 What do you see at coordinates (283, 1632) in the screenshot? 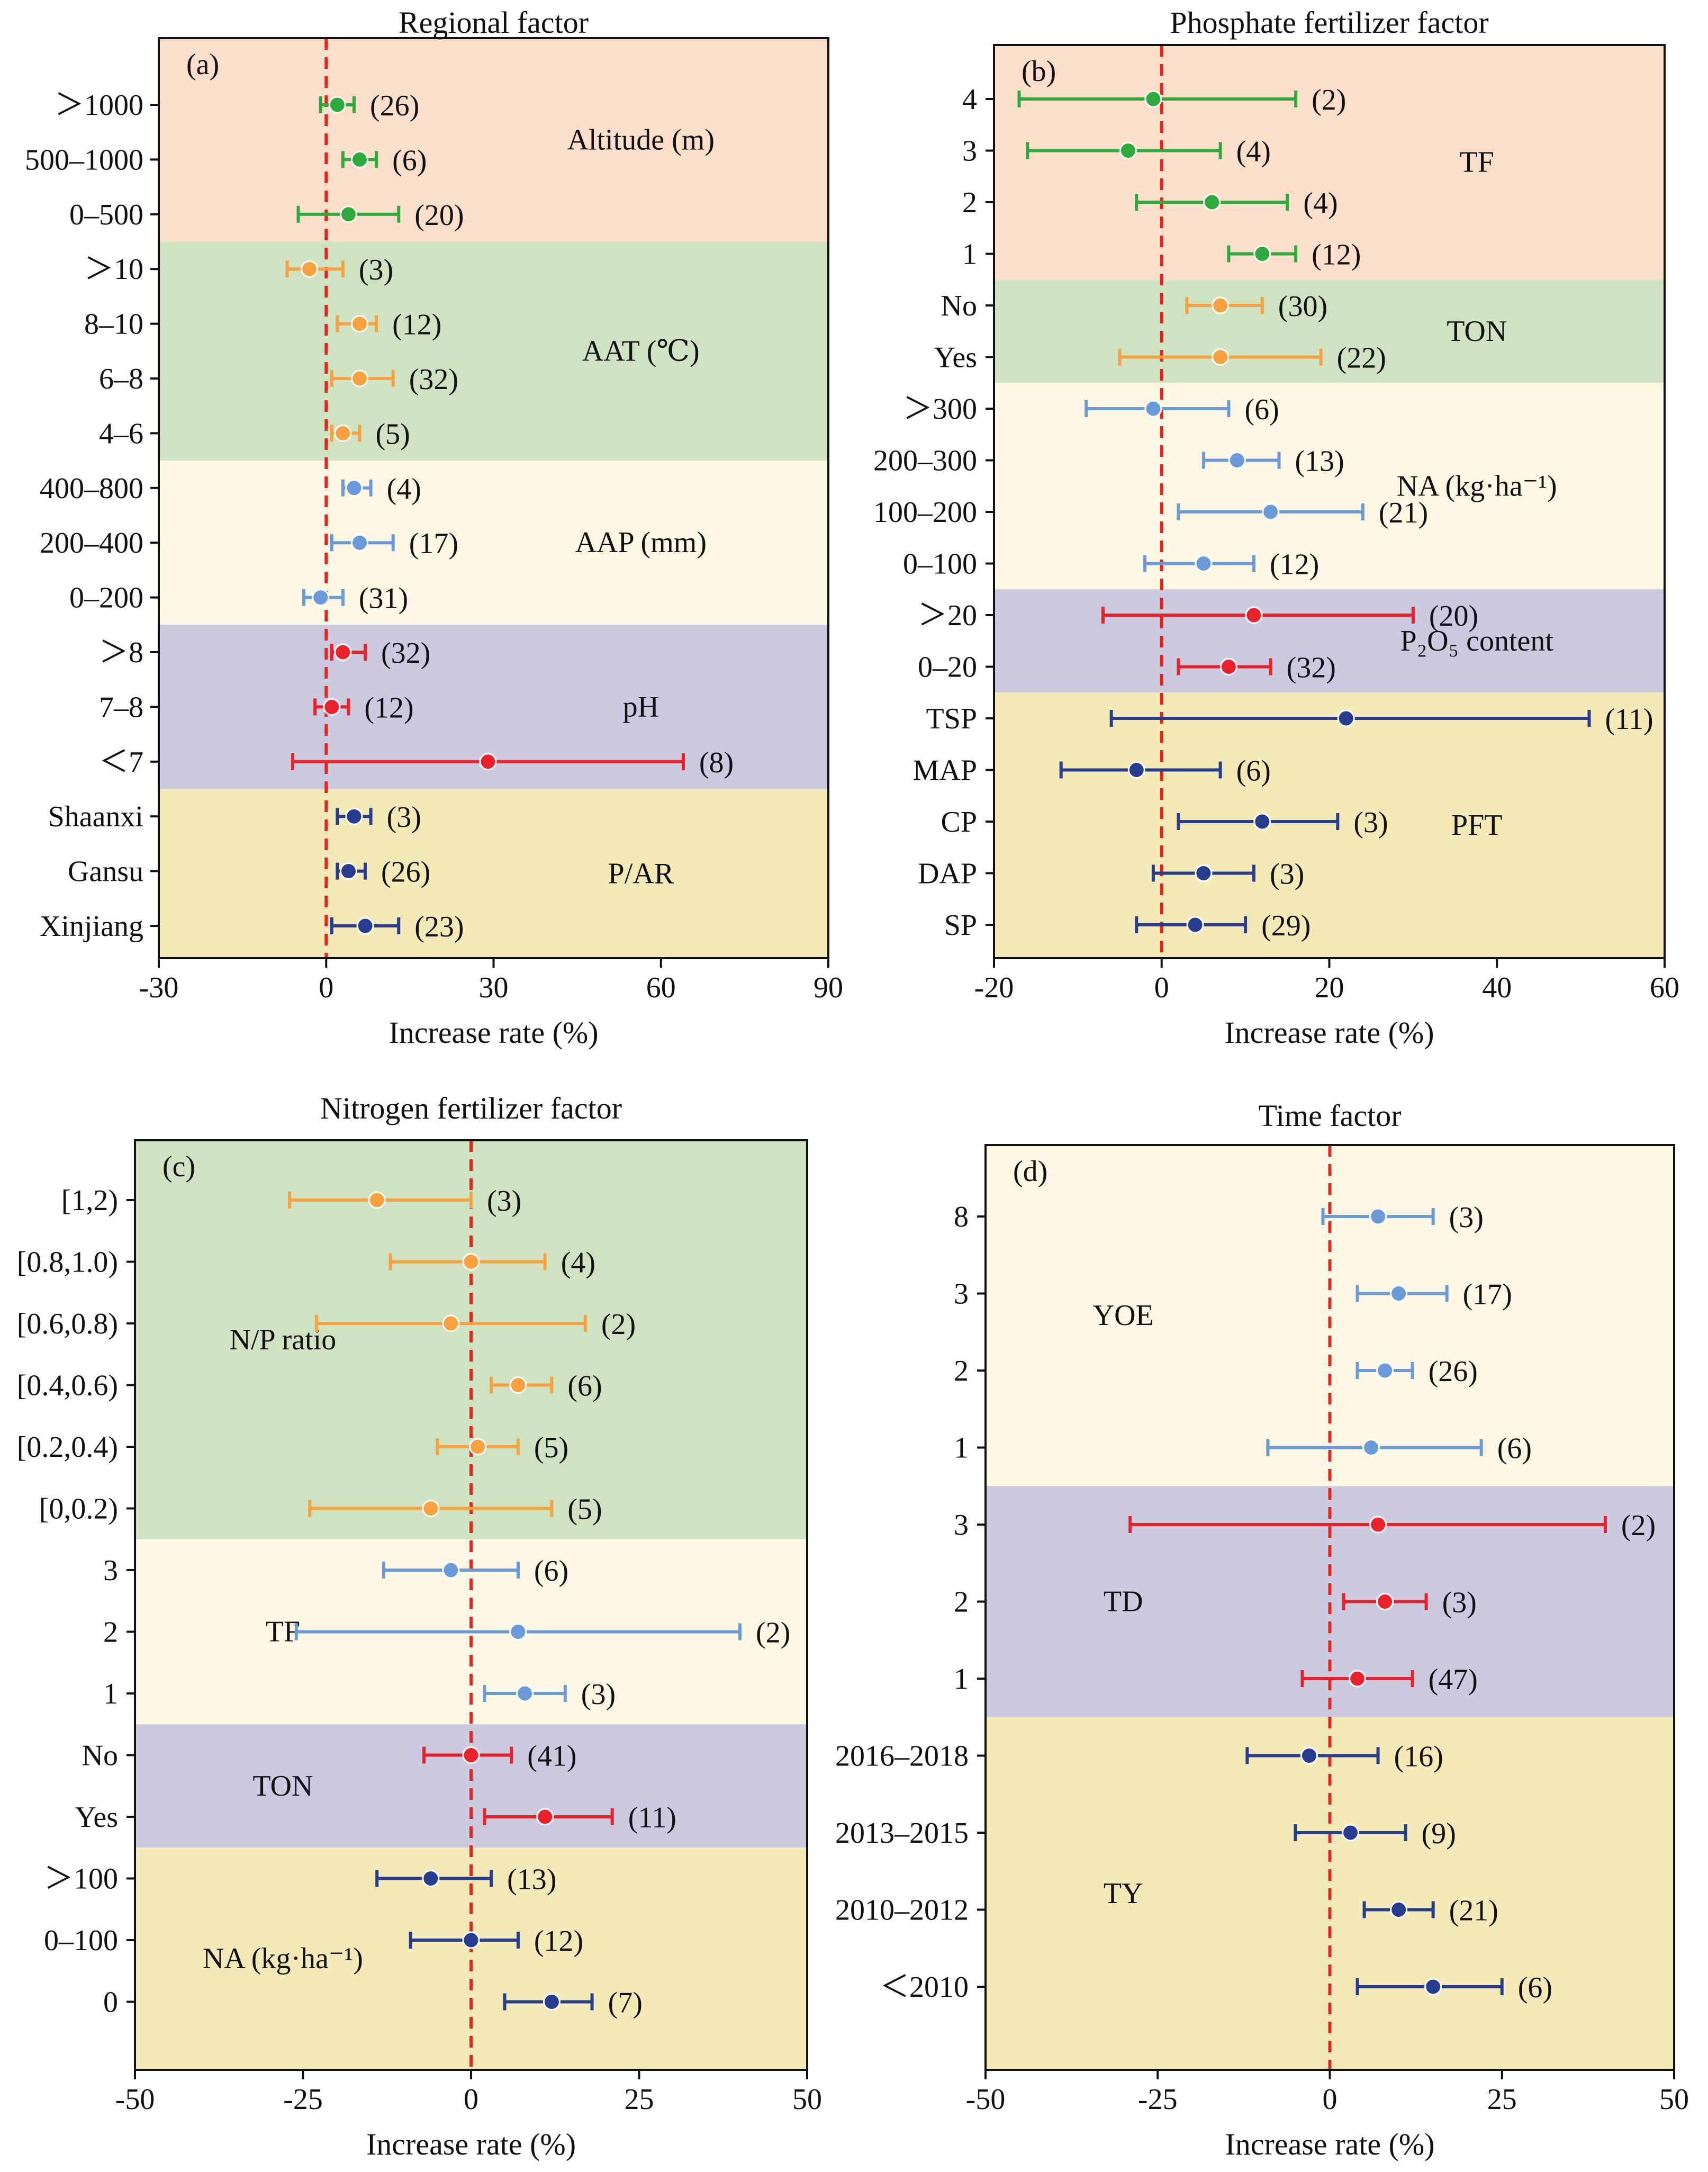
I see `group-label: TF` at bounding box center [283, 1632].